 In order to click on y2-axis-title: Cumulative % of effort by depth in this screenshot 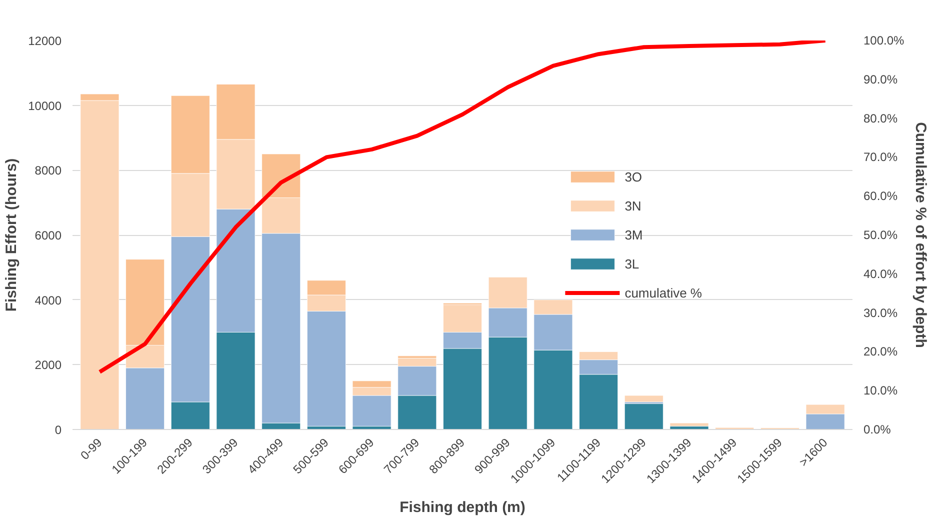, I will do `click(921, 235)`.